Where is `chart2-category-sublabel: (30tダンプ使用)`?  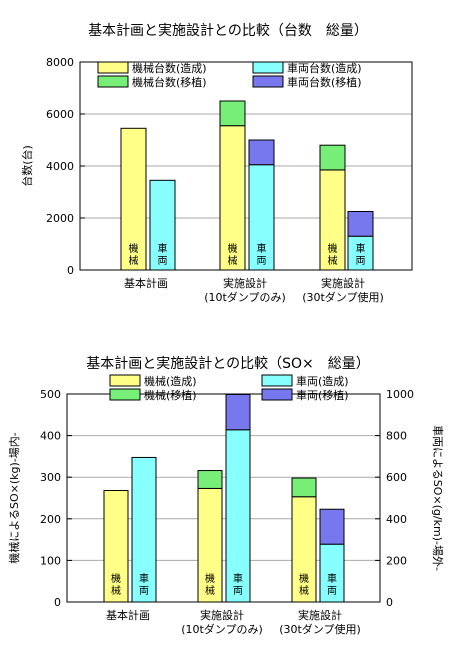 chart2-category-sublabel: (30tダンプ使用) is located at coordinates (320, 629).